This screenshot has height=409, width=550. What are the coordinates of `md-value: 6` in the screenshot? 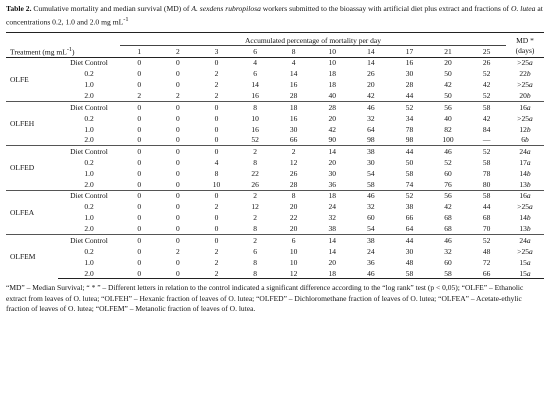 It's located at (523, 140).